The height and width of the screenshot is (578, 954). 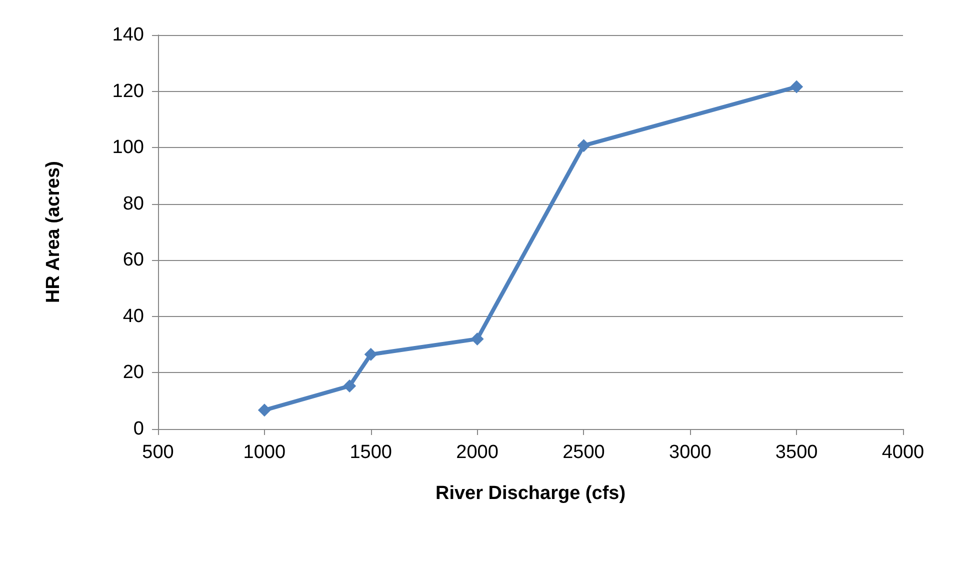 What do you see at coordinates (138, 429) in the screenshot?
I see `y-tick-label: 0` at bounding box center [138, 429].